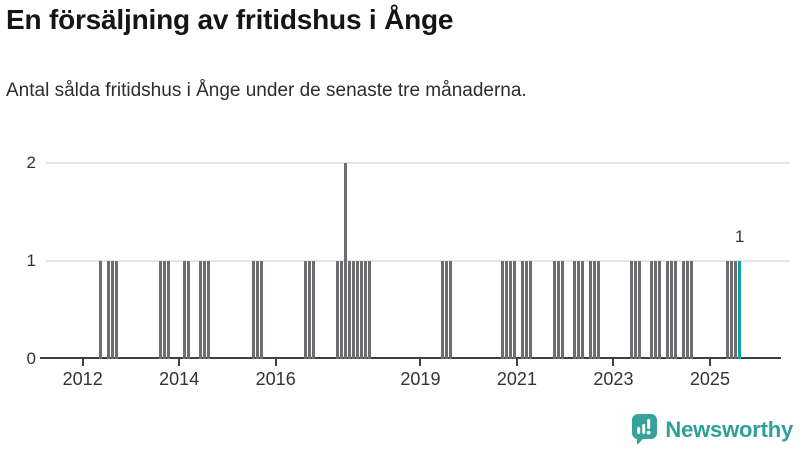  What do you see at coordinates (645, 429) in the screenshot?
I see `newsworthy-bar-chart-icon` at bounding box center [645, 429].